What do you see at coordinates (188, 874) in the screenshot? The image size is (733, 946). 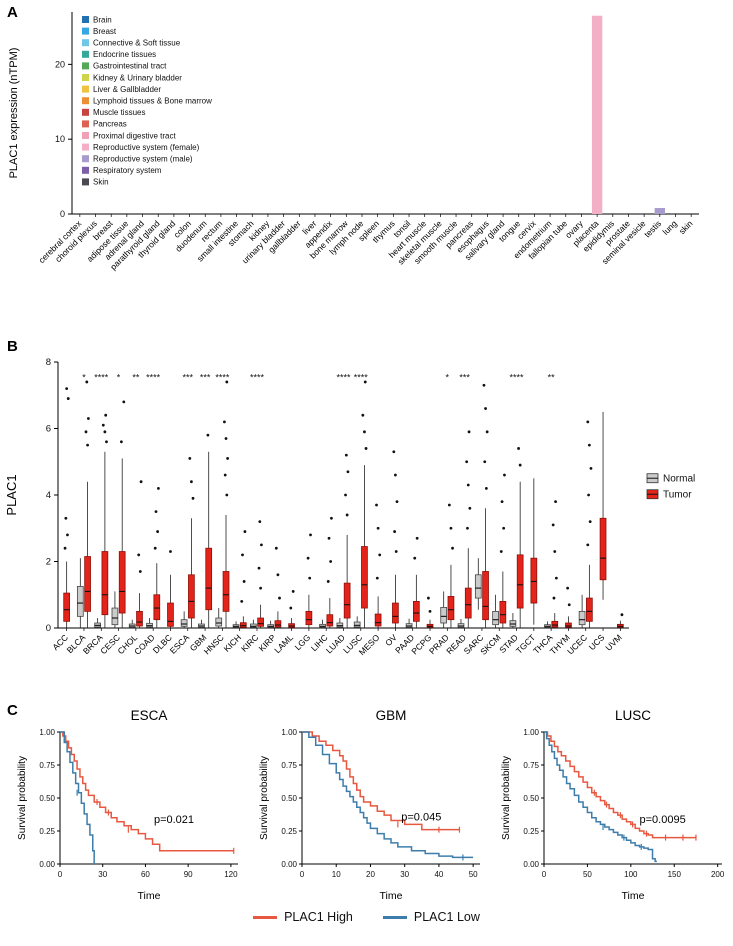 I see `svg-text: 90` at bounding box center [188, 874].